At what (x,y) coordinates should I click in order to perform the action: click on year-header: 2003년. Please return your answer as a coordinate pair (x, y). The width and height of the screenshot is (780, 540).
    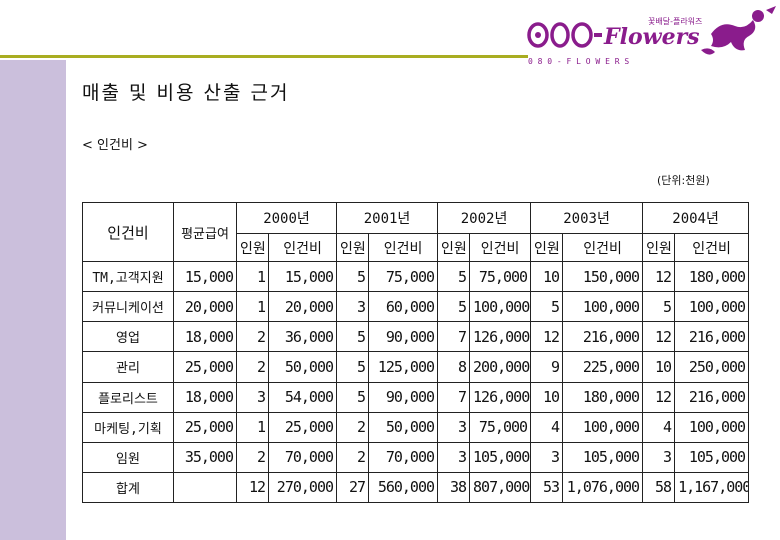
    Looking at the image, I should click on (587, 218).